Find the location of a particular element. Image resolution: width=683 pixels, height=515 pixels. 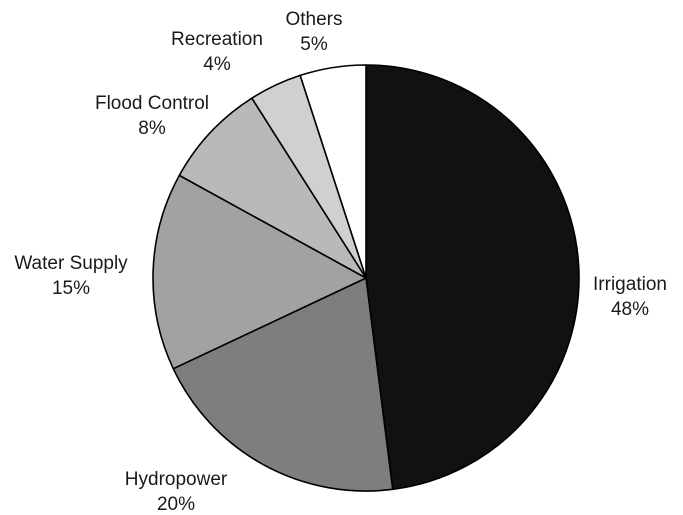

pie-slice-flood-control is located at coordinates (272, 188).